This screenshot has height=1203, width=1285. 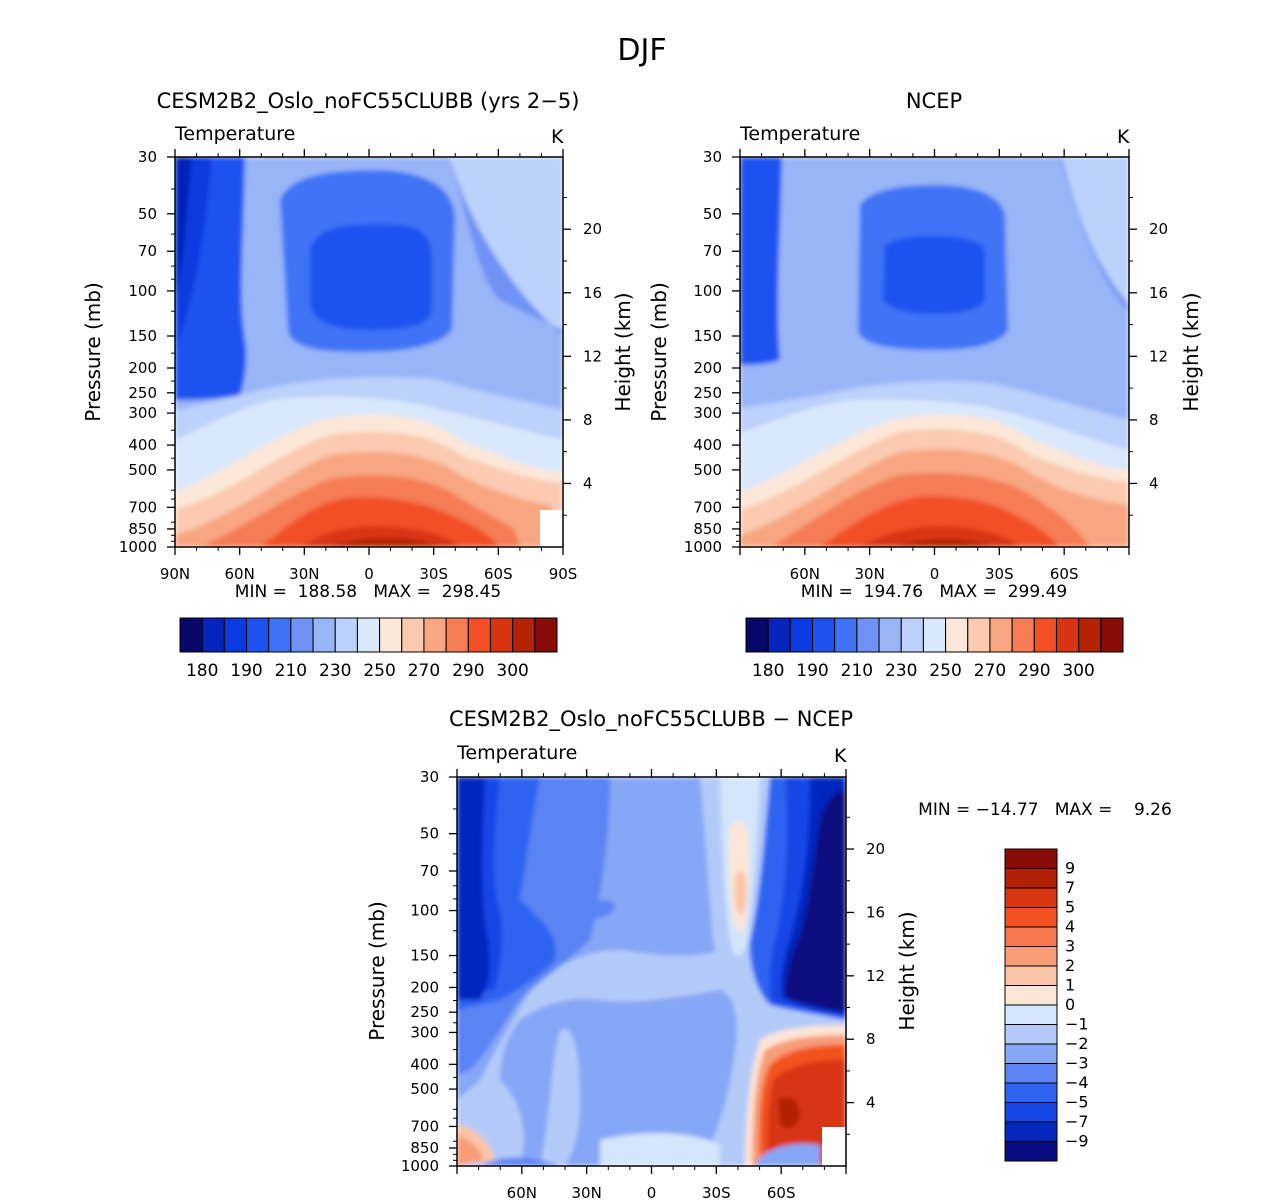 I want to click on colorbar-label: 230, so click(x=335, y=671).